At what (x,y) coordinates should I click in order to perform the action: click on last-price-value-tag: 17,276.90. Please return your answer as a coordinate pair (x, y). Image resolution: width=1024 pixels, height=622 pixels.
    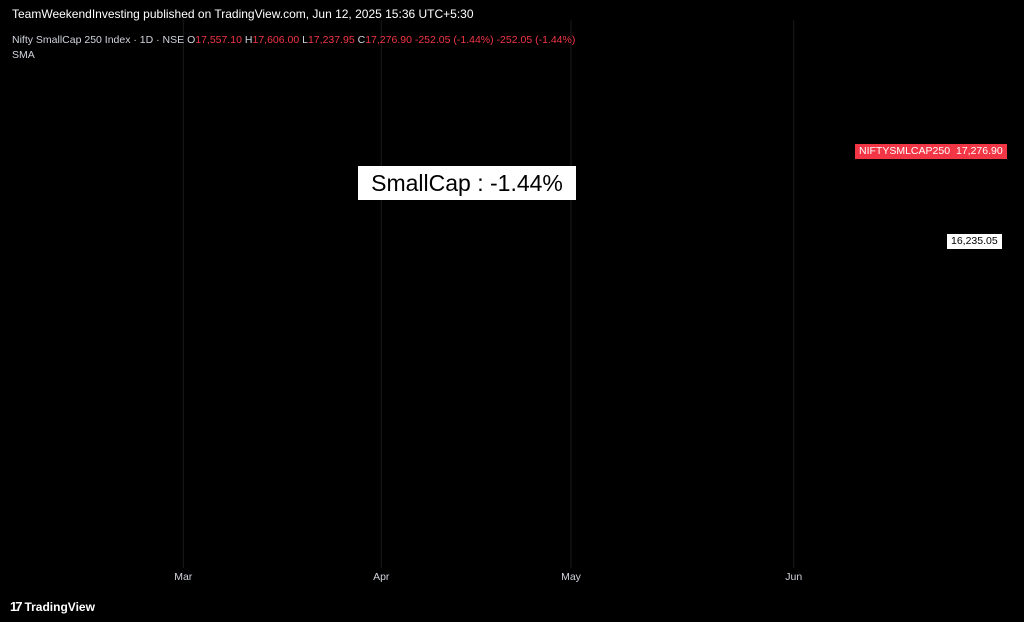
    Looking at the image, I should click on (979, 151).